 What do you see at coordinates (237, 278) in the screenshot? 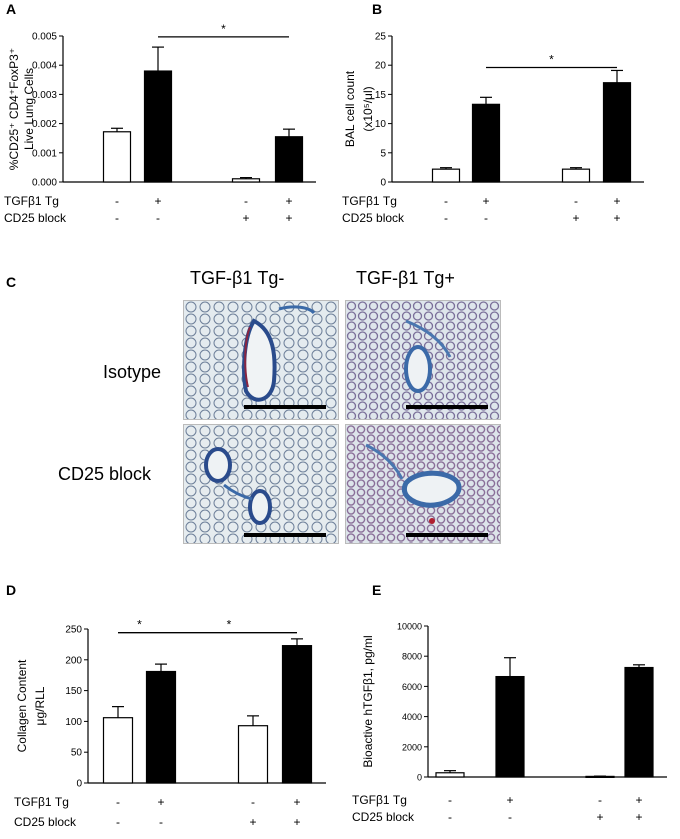
I see `column-label-tg-neg: TGF-β1 Tg-` at bounding box center [237, 278].